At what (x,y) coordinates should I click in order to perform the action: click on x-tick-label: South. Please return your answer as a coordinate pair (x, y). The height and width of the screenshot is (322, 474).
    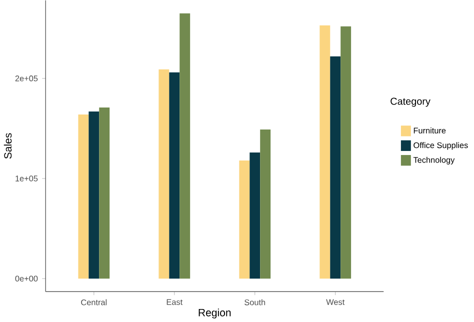
    Looking at the image, I should click on (255, 302).